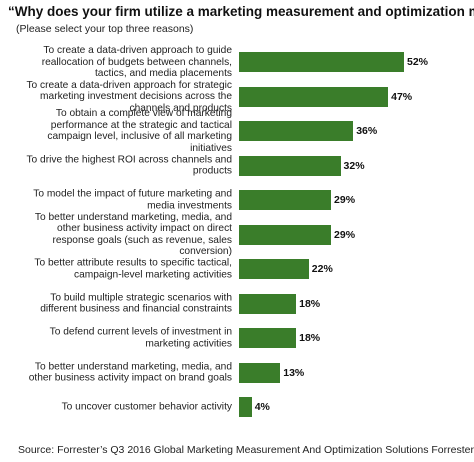 This screenshot has height=462, width=474. I want to click on category-label: To uncover customer behavior activity, so click(146, 407).